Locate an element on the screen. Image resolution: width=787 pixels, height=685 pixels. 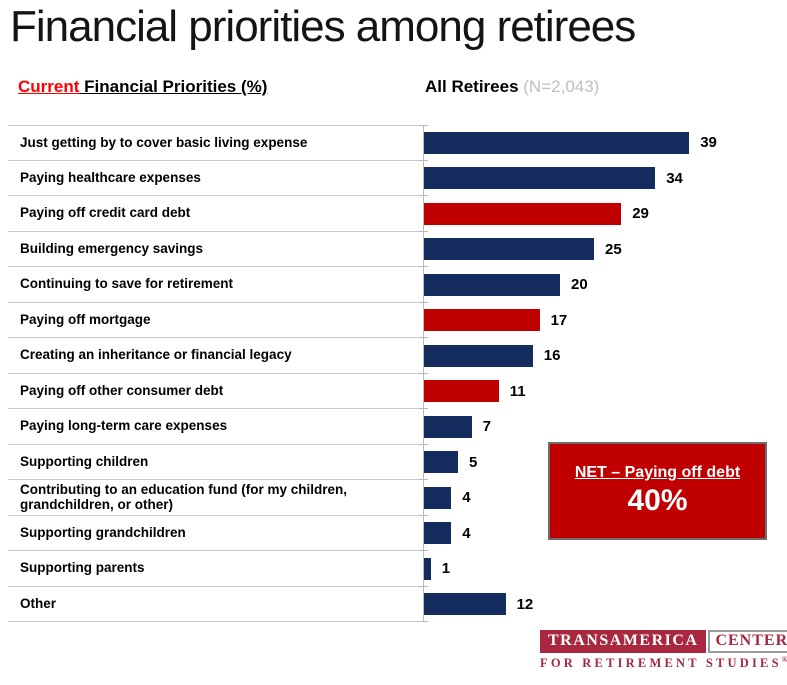
category-label: Paying off other consumer debt is located at coordinates (215, 391).